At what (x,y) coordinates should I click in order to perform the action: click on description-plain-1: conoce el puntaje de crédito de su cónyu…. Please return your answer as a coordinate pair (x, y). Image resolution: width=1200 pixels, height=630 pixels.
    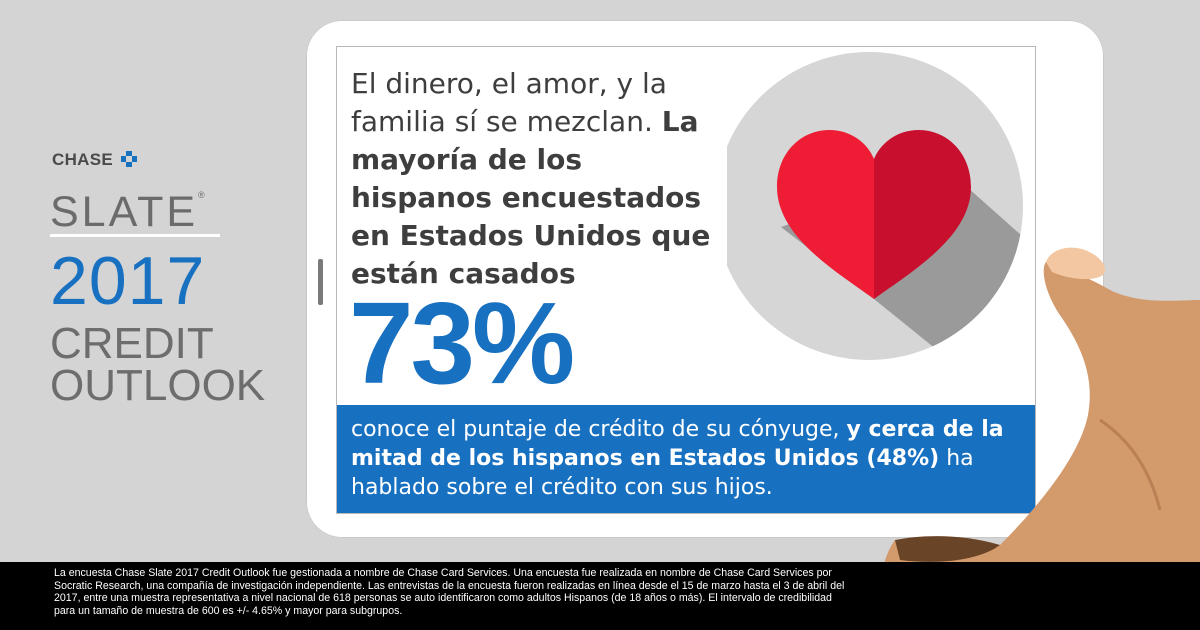
    Looking at the image, I should click on (595, 429).